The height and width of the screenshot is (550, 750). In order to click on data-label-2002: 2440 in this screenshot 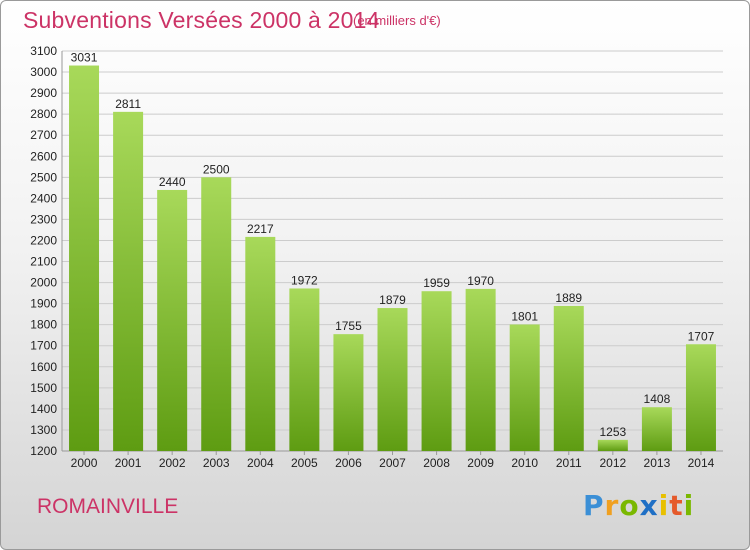, I will do `click(172, 182)`.